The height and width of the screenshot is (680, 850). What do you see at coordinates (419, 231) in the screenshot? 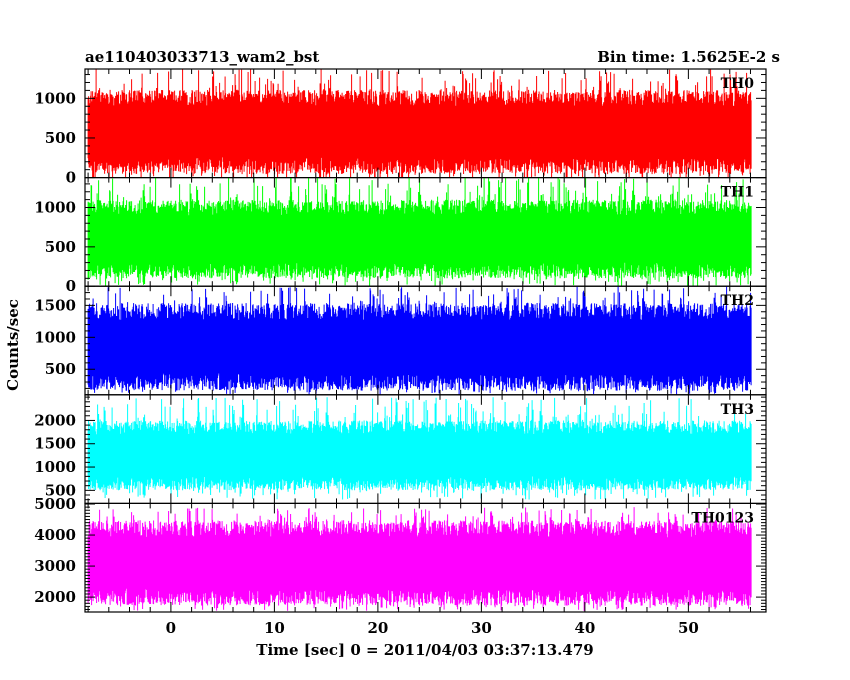
I see `series-th1` at bounding box center [419, 231].